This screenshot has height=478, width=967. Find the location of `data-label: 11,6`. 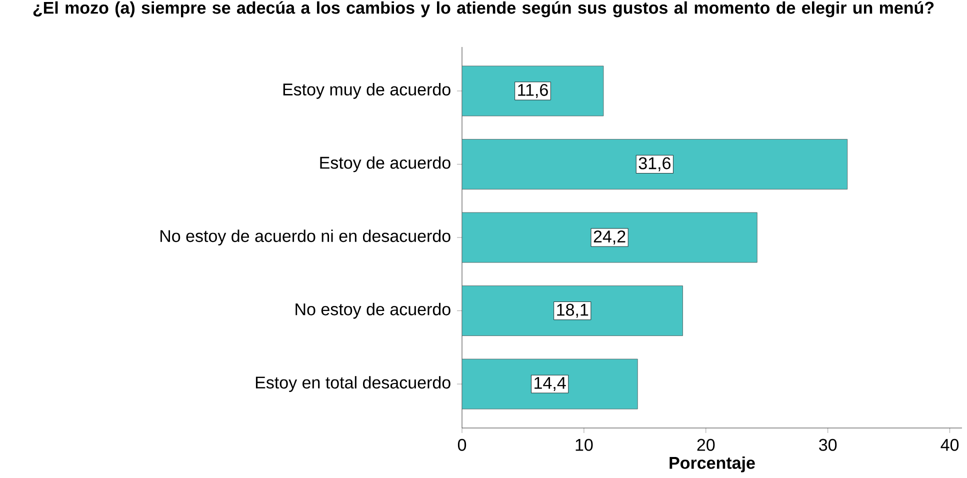

data-label: 11,6 is located at coordinates (533, 91).